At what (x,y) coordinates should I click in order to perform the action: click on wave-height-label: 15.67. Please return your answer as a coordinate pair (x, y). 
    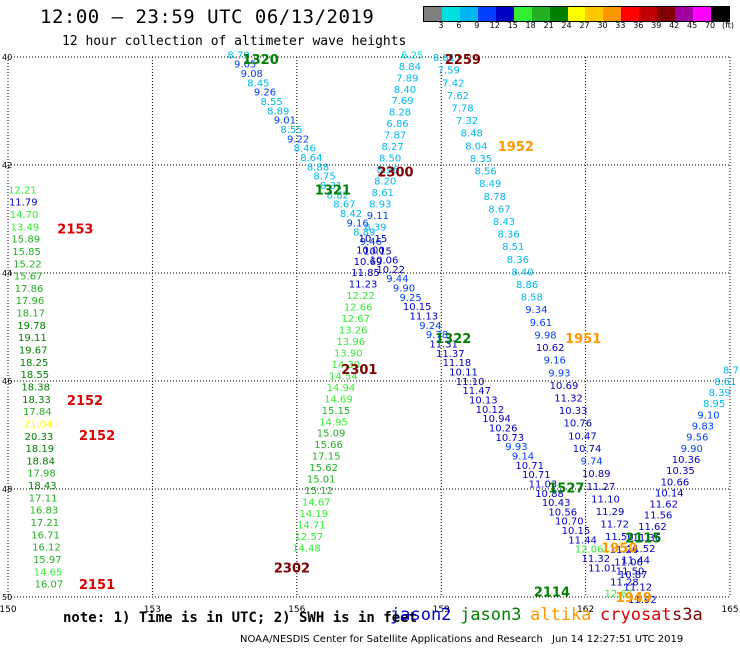
    Looking at the image, I should click on (28, 277).